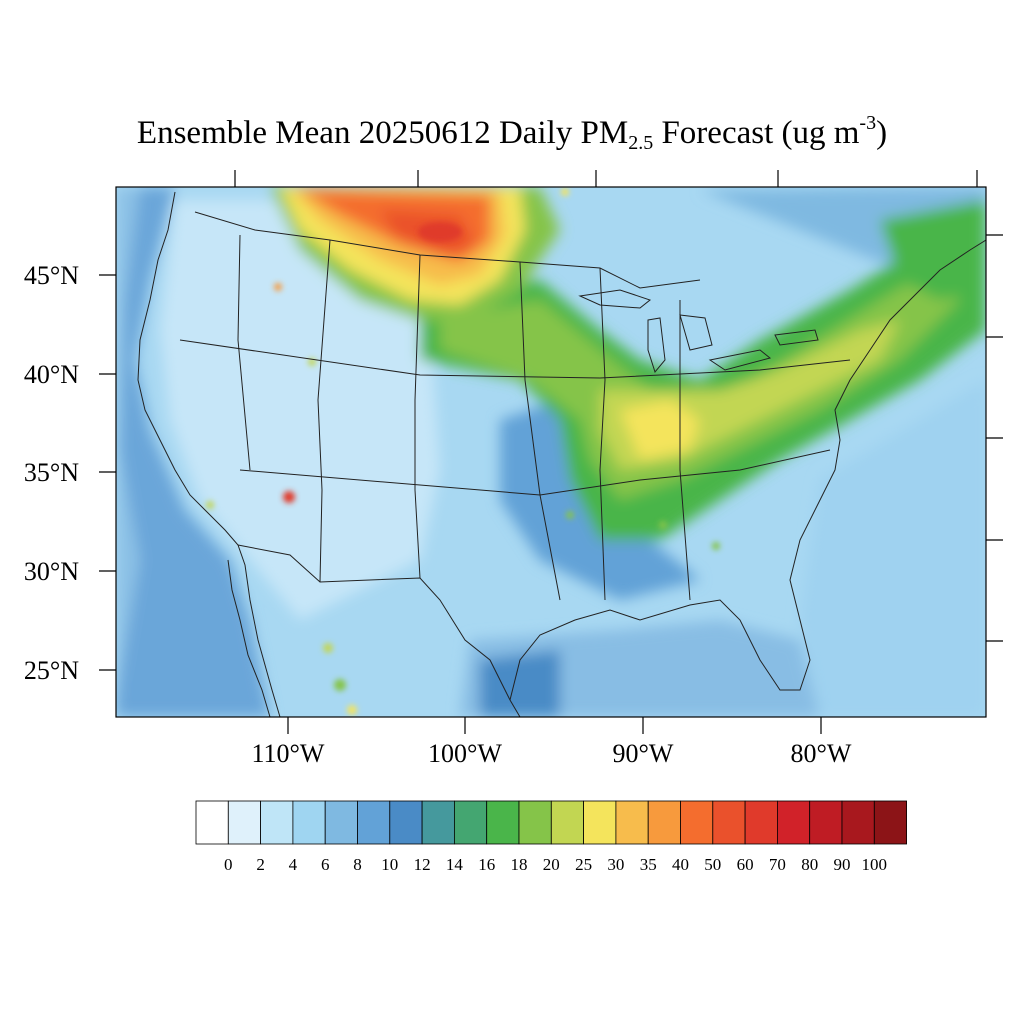  I want to click on light-green-band, so click(700, 385).